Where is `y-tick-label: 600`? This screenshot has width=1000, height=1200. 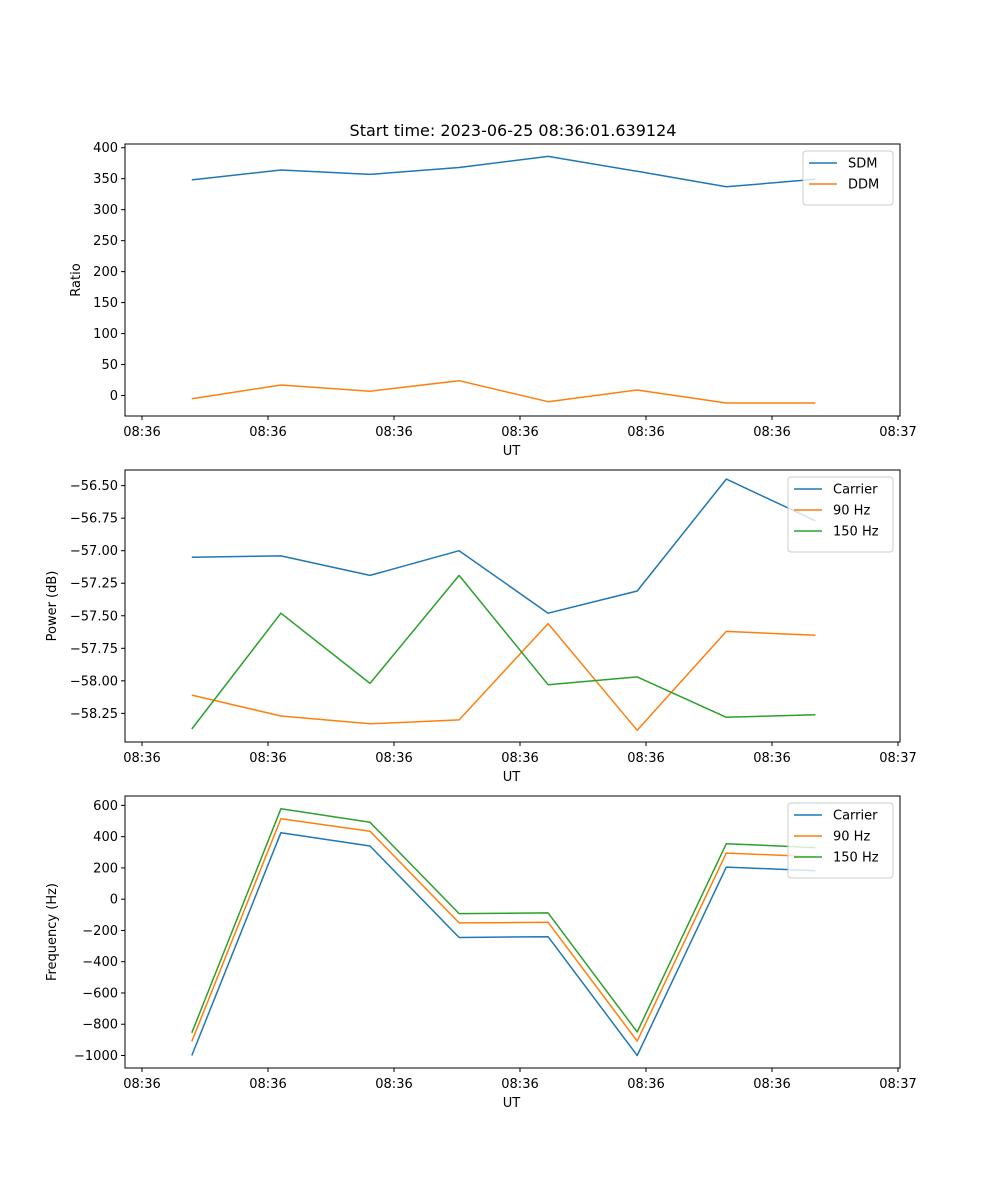
y-tick-label: 600 is located at coordinates (105, 806).